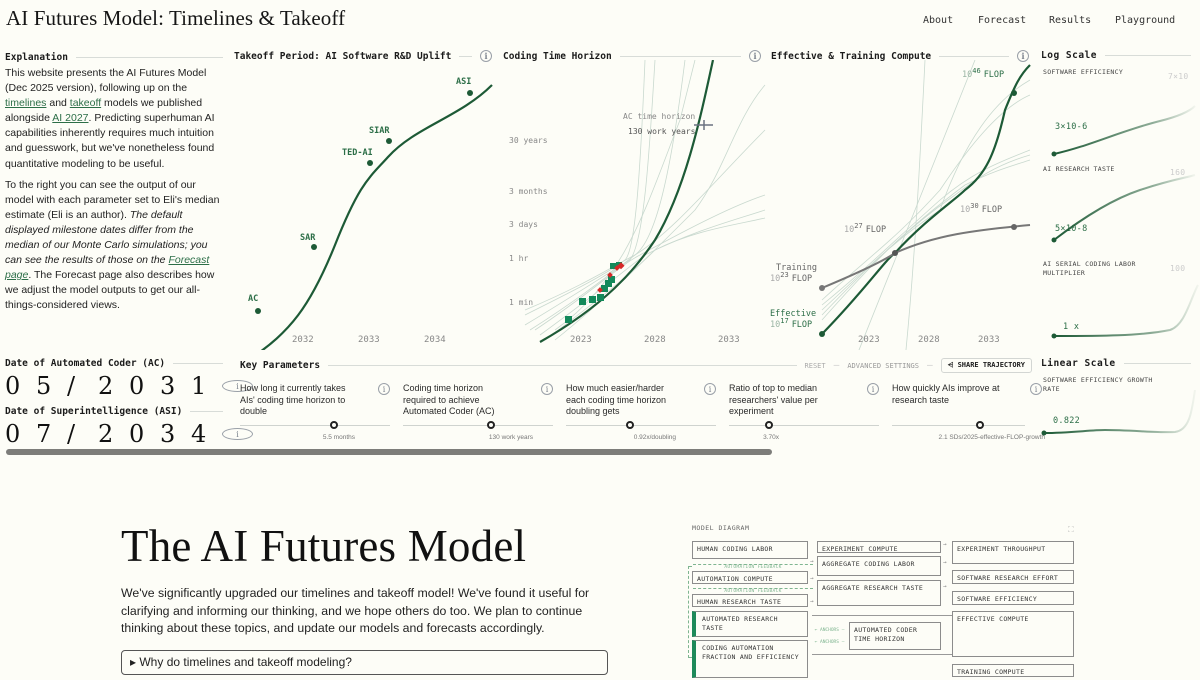 Image resolution: width=1200 pixels, height=680 pixels. Describe the element at coordinates (26, 103) in the screenshot. I see `timelines-link: timelines` at that location.